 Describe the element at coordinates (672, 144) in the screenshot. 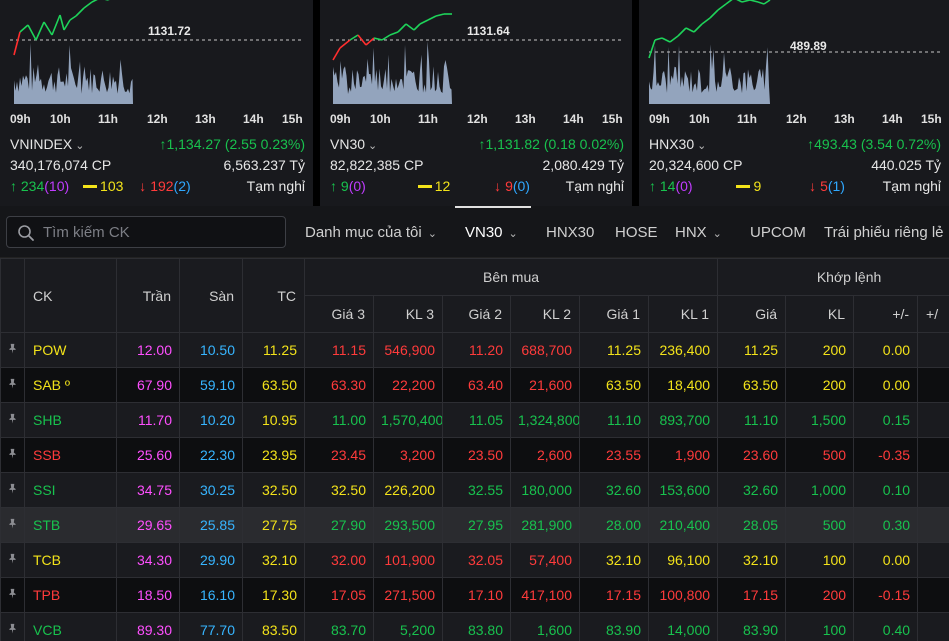

I see `index-name: HNX30` at that location.